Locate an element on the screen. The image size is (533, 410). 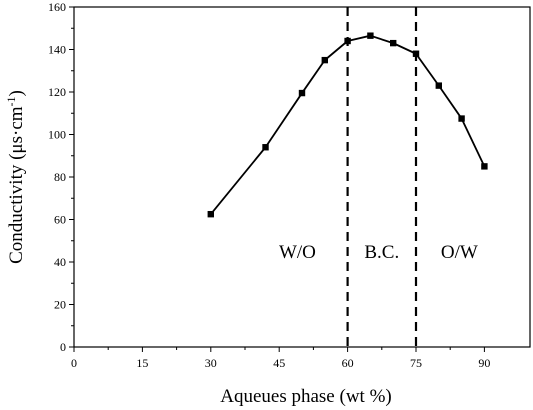
dashed-lines is located at coordinates (382, 177).